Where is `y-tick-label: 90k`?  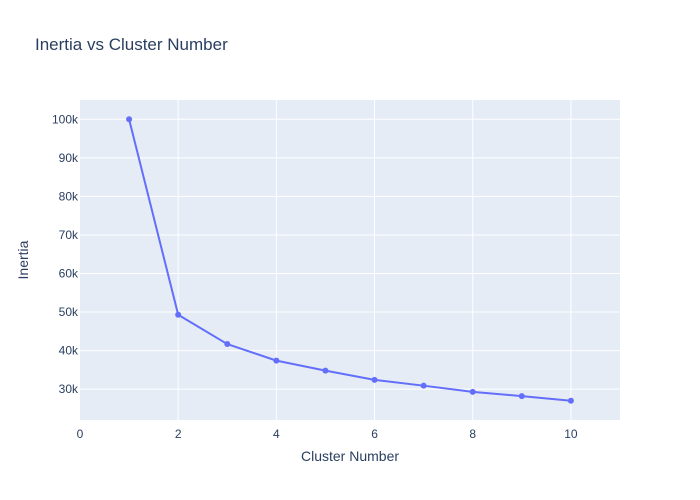 y-tick-label: 90k is located at coordinates (69, 158).